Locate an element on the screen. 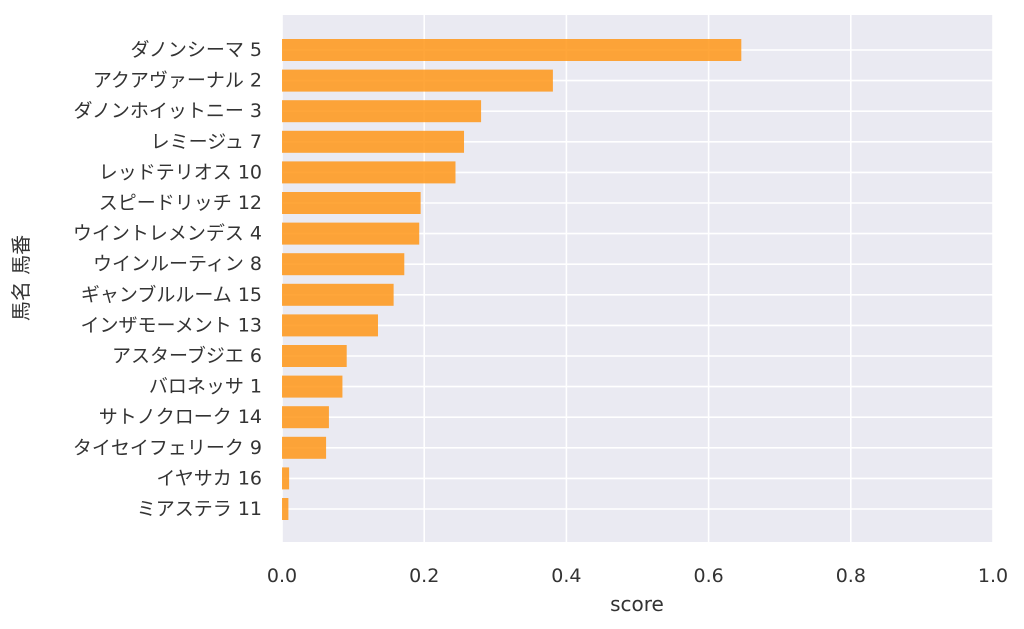 Image resolution: width=1024 pixels, height=629 pixels. x-axis-label: score is located at coordinates (637, 604).